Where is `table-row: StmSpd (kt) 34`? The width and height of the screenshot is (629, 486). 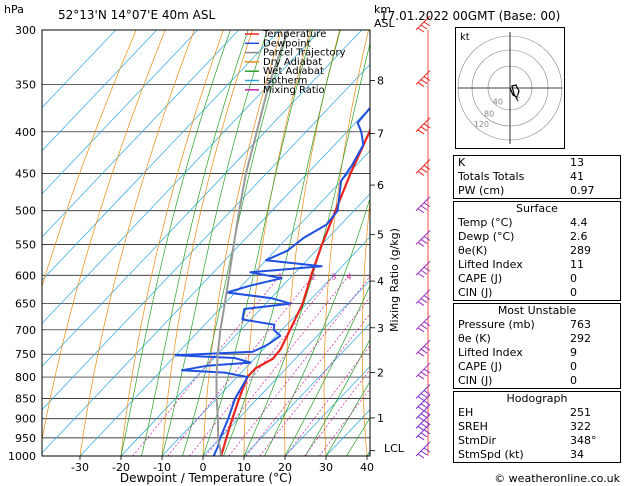
table-row: StmSpd (kt) 34 is located at coordinates (537, 455).